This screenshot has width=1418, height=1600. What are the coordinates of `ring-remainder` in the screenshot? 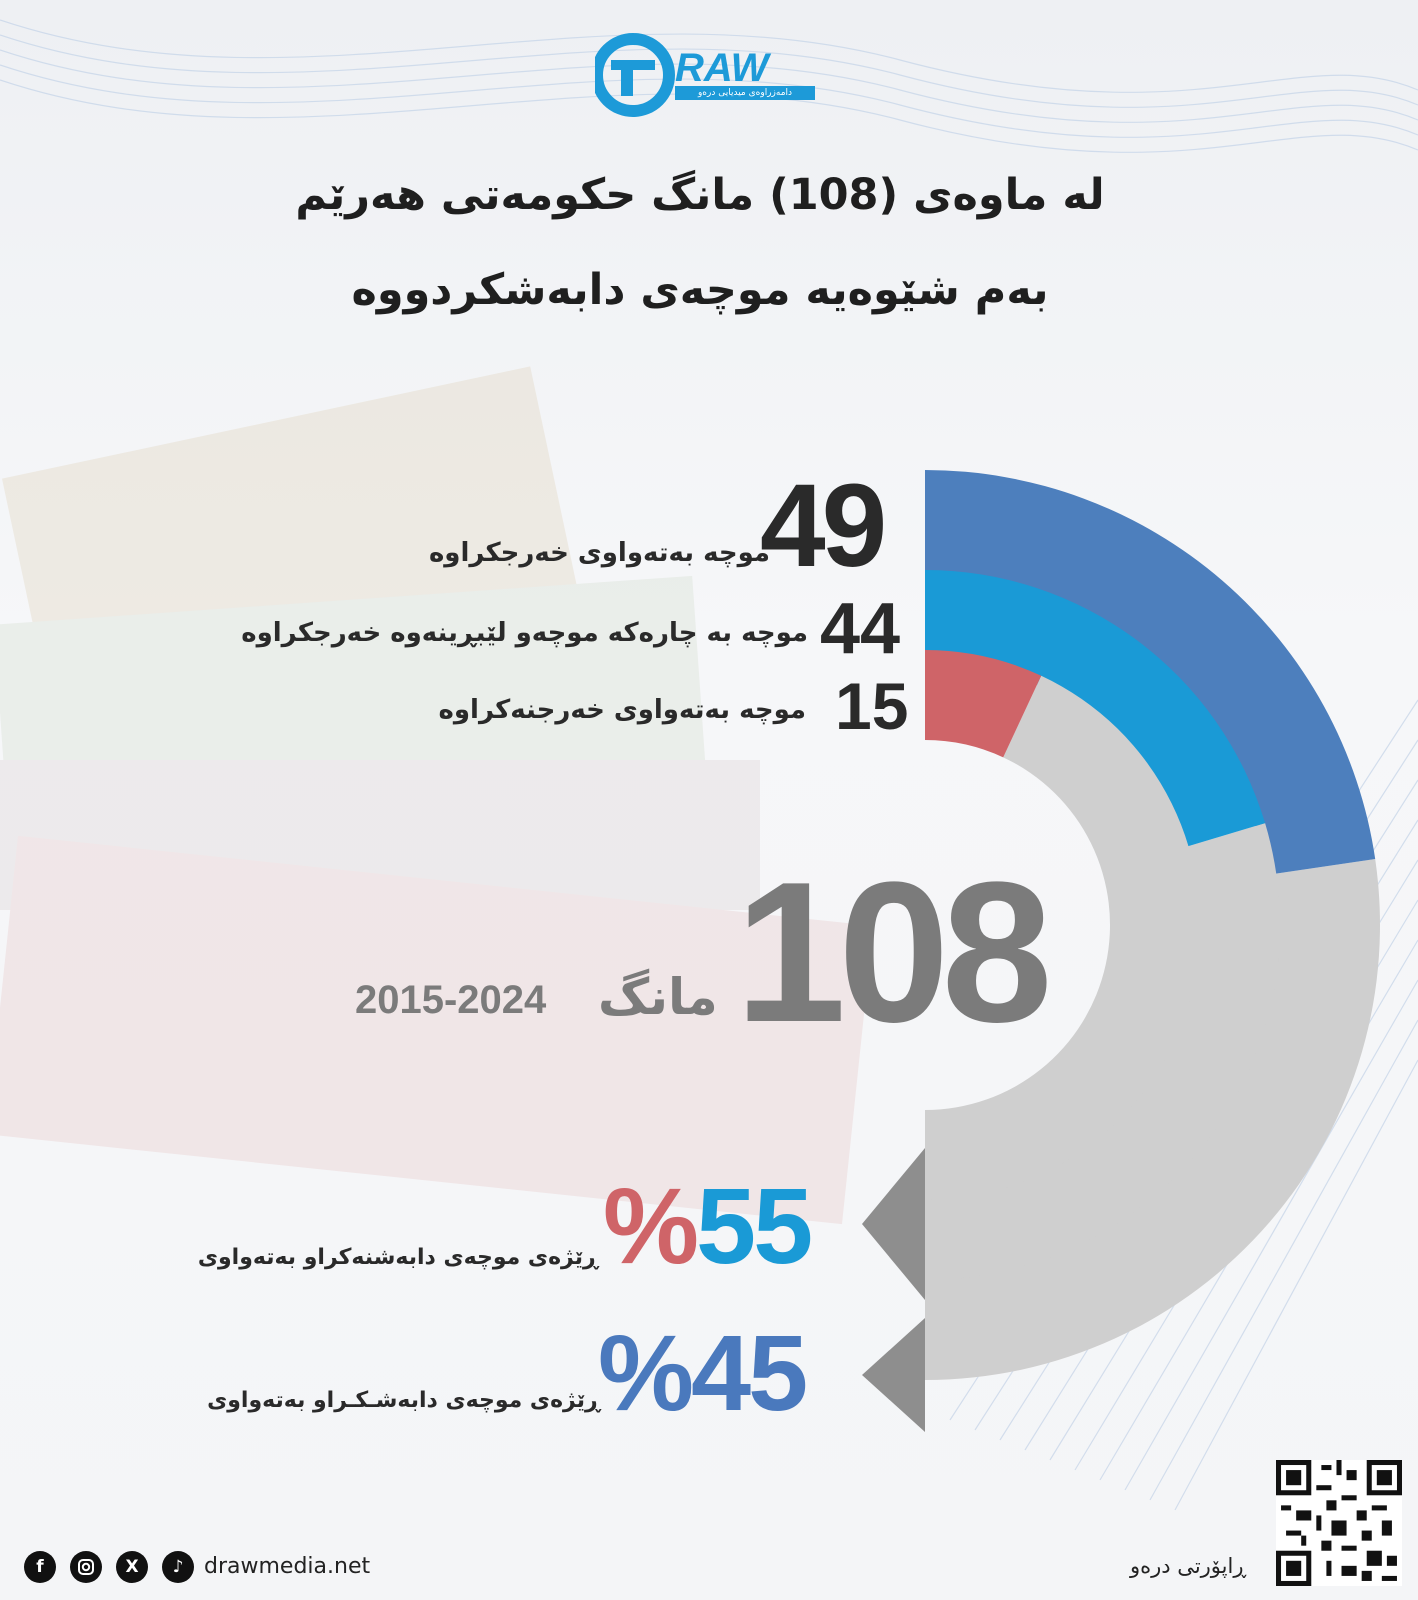 It's located at (1063, 937).